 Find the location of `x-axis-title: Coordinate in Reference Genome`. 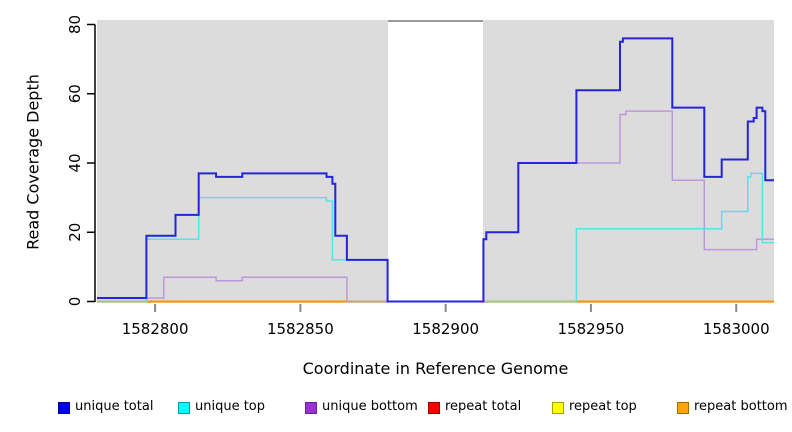

x-axis-title: Coordinate in Reference Genome is located at coordinates (435, 368).